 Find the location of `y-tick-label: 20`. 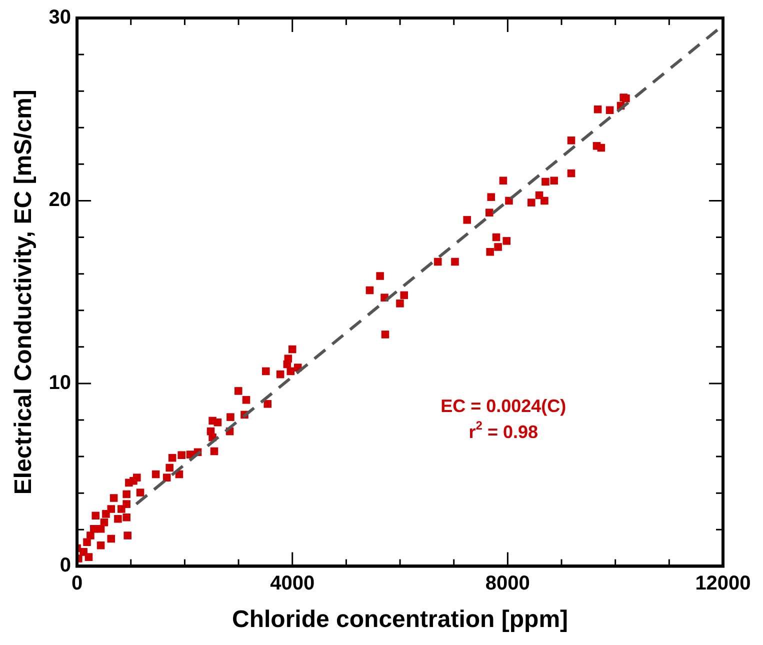

y-tick-label: 20 is located at coordinates (60, 200).